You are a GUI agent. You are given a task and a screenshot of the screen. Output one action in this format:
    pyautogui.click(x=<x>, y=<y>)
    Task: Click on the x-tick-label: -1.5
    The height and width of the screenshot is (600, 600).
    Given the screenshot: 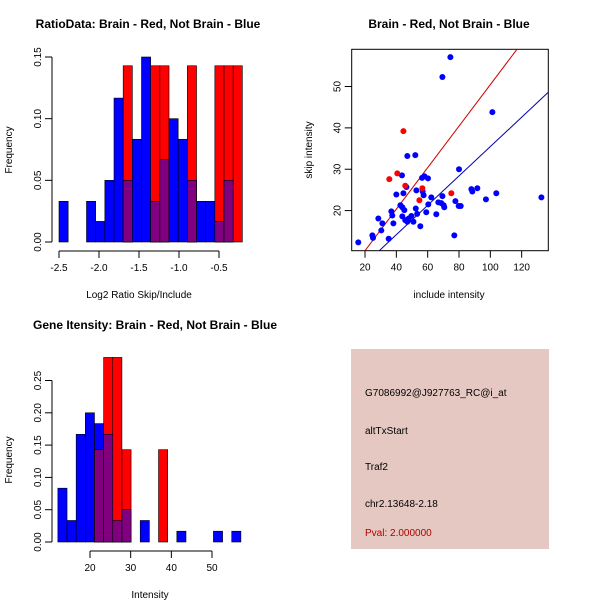 What is the action you would take?
    pyautogui.click(x=139, y=268)
    